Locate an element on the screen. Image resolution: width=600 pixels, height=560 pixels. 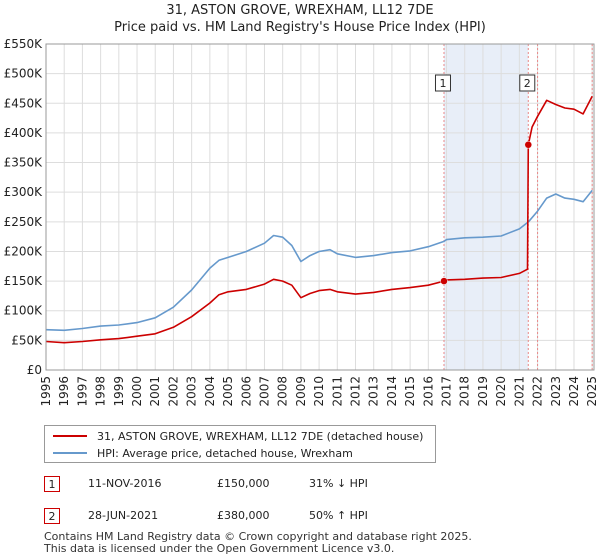
title-line-1: 31, ASTON GROVE, WREXHAM, LL12 7DE is located at coordinates (300, 10).